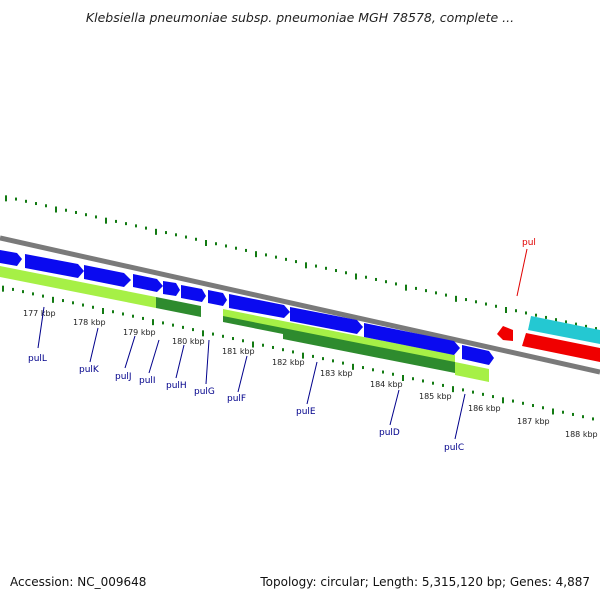 Image resolution: width=600 pixels, height=600 pixels. I want to click on gene-arrow-pulC, so click(412, 339).